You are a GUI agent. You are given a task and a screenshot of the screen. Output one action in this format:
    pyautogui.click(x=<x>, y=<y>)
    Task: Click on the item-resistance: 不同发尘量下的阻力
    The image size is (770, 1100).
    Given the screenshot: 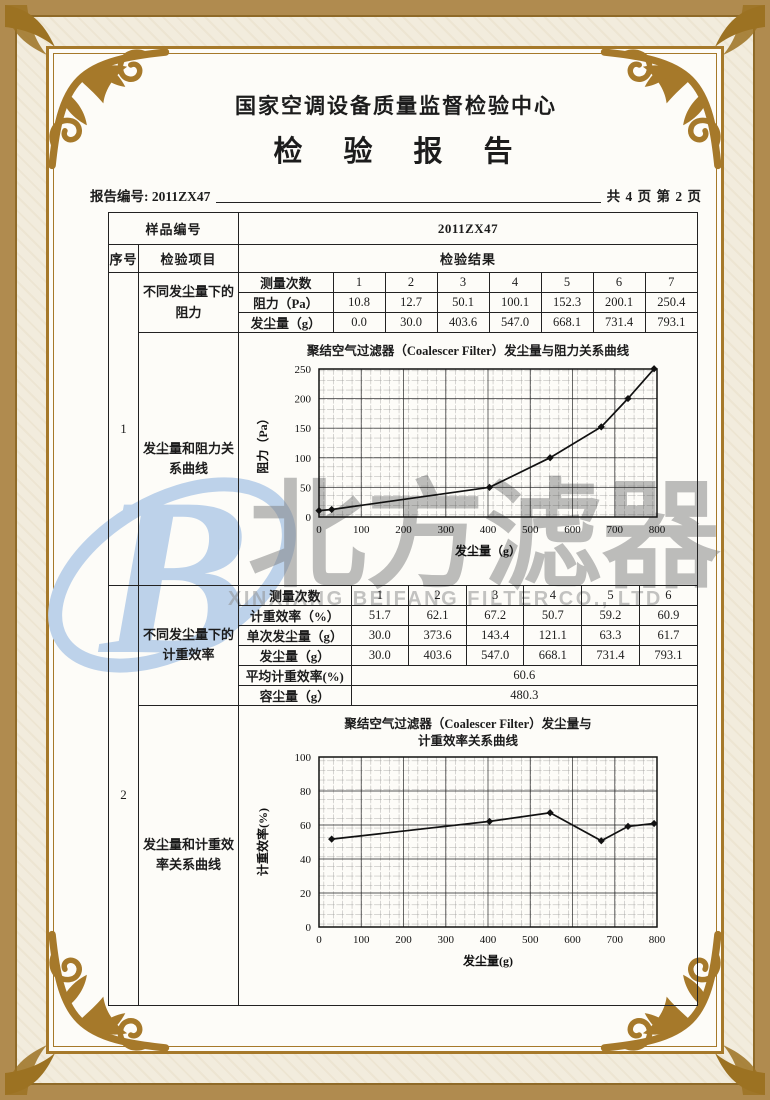 What is the action you would take?
    pyautogui.click(x=188, y=302)
    